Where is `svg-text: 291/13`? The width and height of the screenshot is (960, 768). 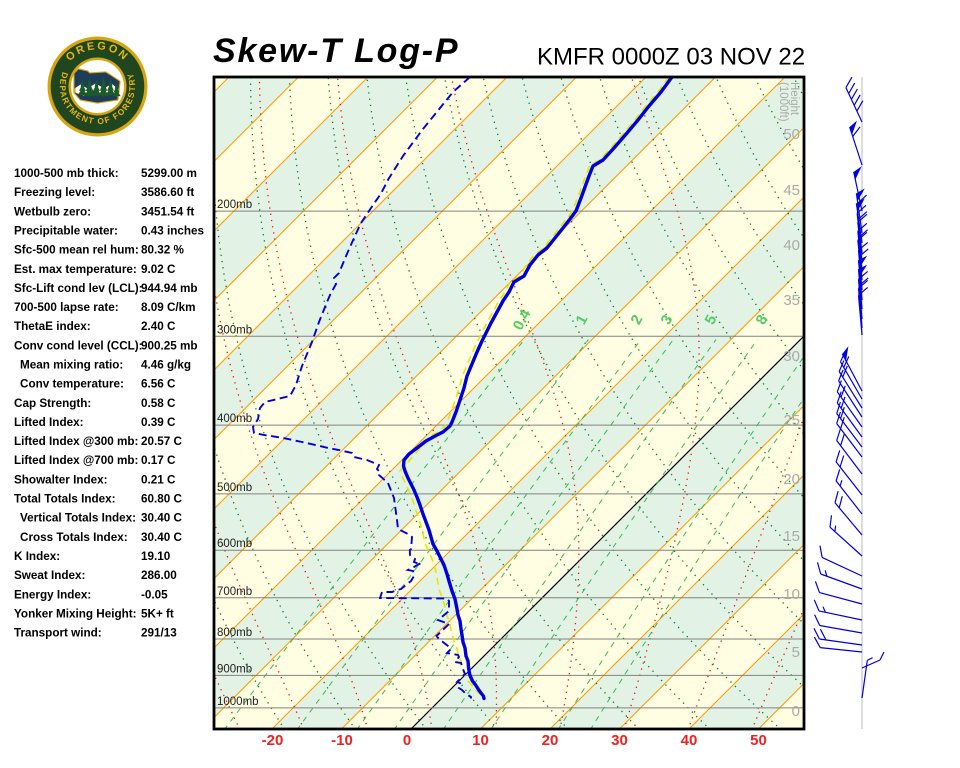
svg-text: 291/13 is located at coordinates (159, 633).